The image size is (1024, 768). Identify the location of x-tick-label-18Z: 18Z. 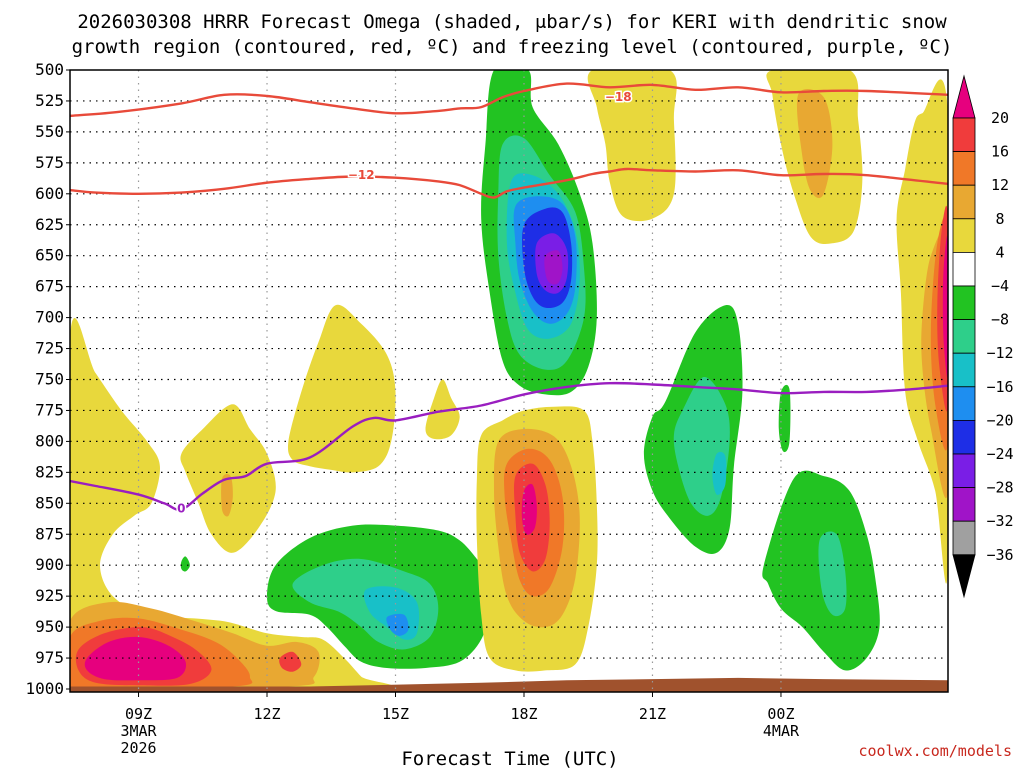
(523, 714).